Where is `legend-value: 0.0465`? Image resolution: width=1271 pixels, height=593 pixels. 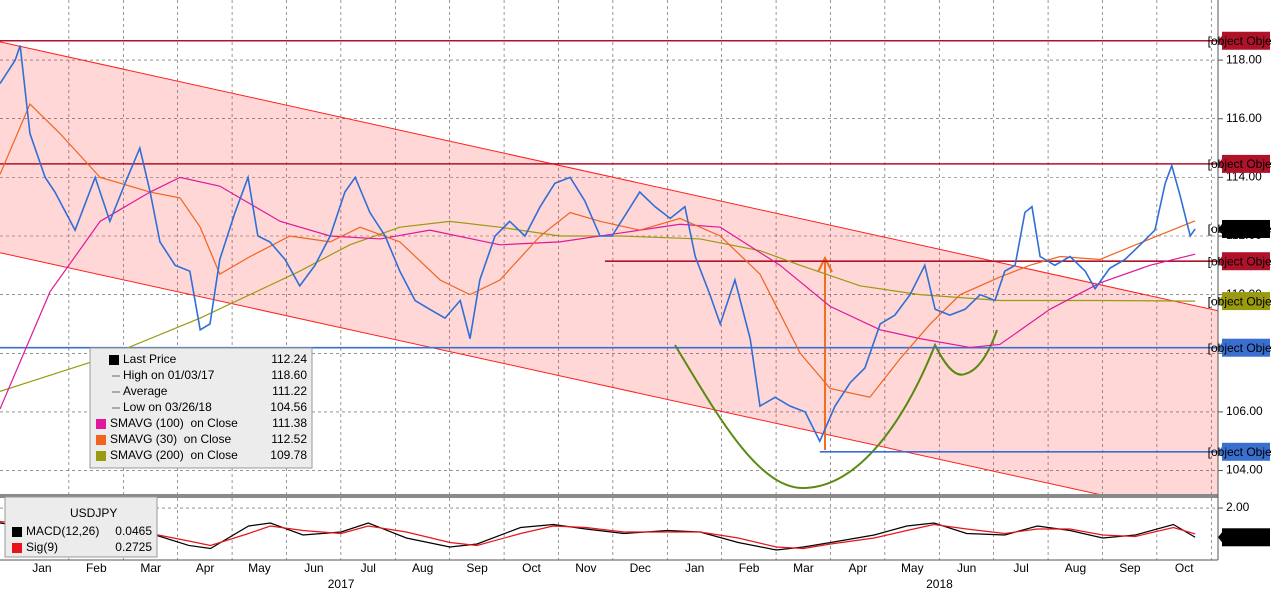 legend-value: 0.0465 is located at coordinates (133, 531).